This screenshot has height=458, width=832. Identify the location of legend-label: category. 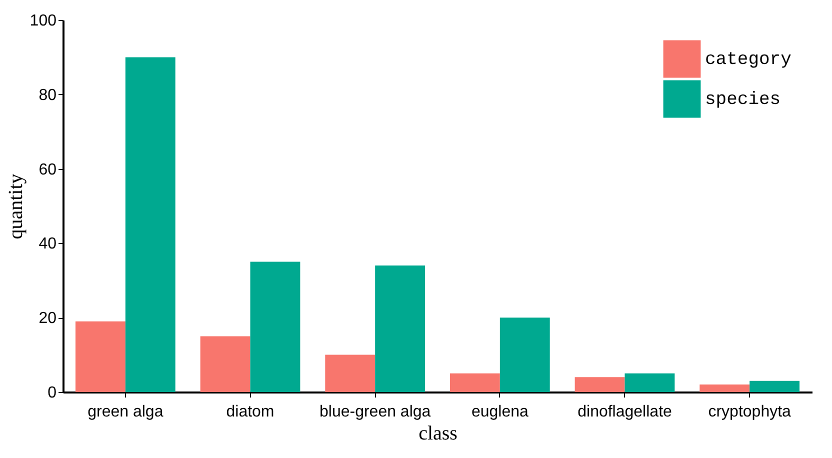
(748, 60).